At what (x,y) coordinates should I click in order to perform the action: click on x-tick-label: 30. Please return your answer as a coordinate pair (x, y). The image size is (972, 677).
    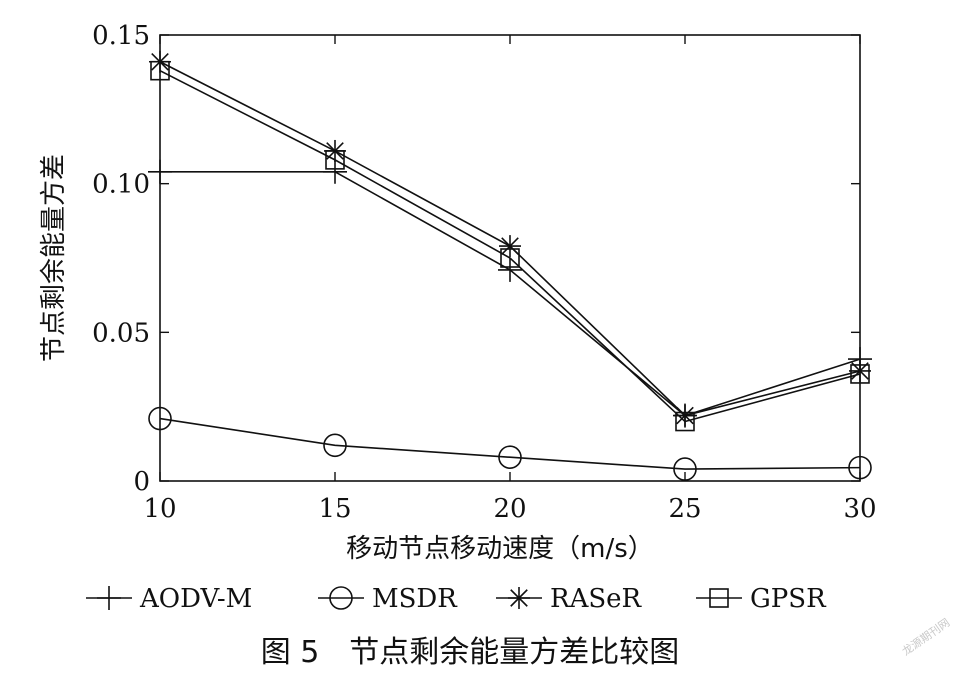
    Looking at the image, I should click on (859, 509).